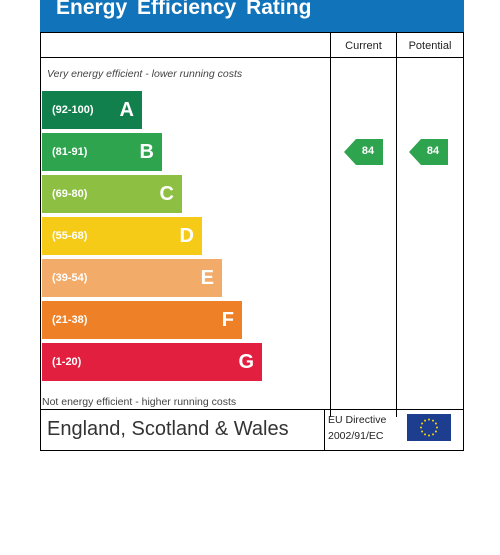  What do you see at coordinates (252, 409) in the screenshot?
I see `footer-divider` at bounding box center [252, 409].